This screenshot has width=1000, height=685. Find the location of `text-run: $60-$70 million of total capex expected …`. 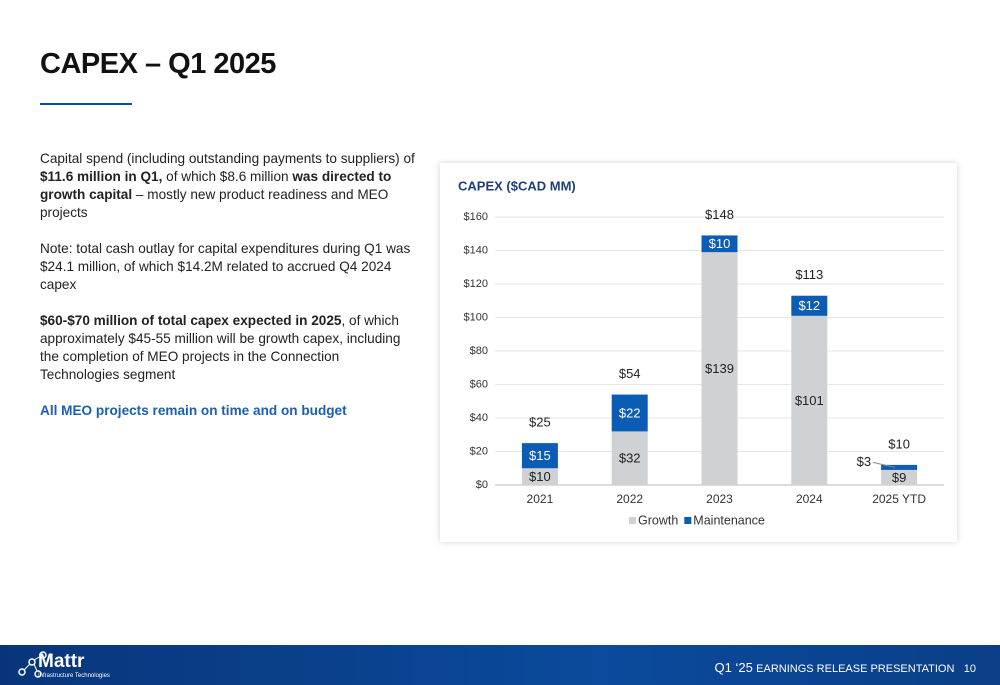

text-run: $60-$70 million of total capex expected … is located at coordinates (191, 320).